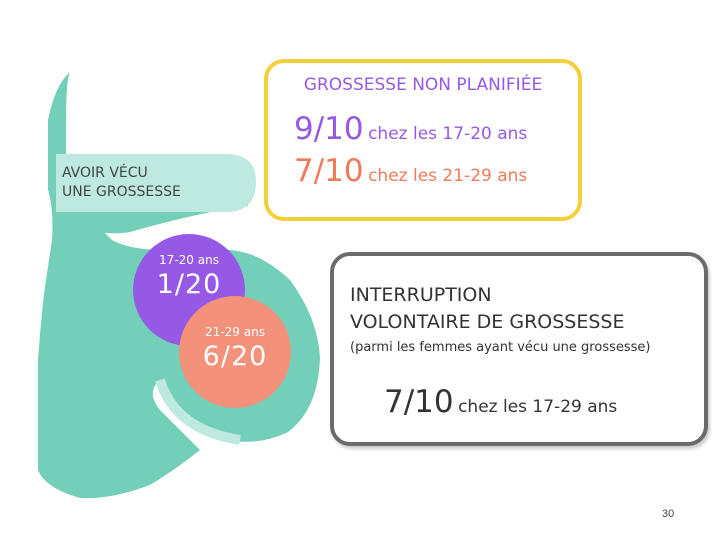 The width and height of the screenshot is (720, 540). I want to click on abortion-title: INTERRUPTION VOLONTAIRE DE GROSSESSE, so click(487, 309).